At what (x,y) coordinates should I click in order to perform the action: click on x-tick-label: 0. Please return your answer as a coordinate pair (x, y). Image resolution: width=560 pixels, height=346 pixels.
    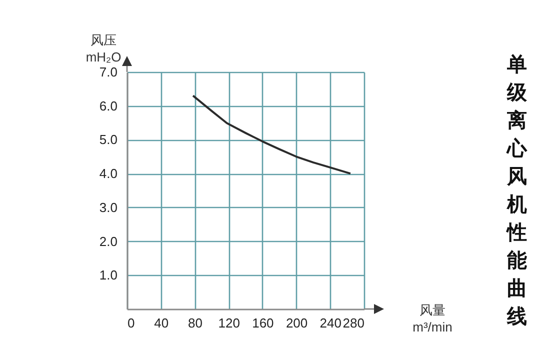
    Looking at the image, I should click on (131, 323).